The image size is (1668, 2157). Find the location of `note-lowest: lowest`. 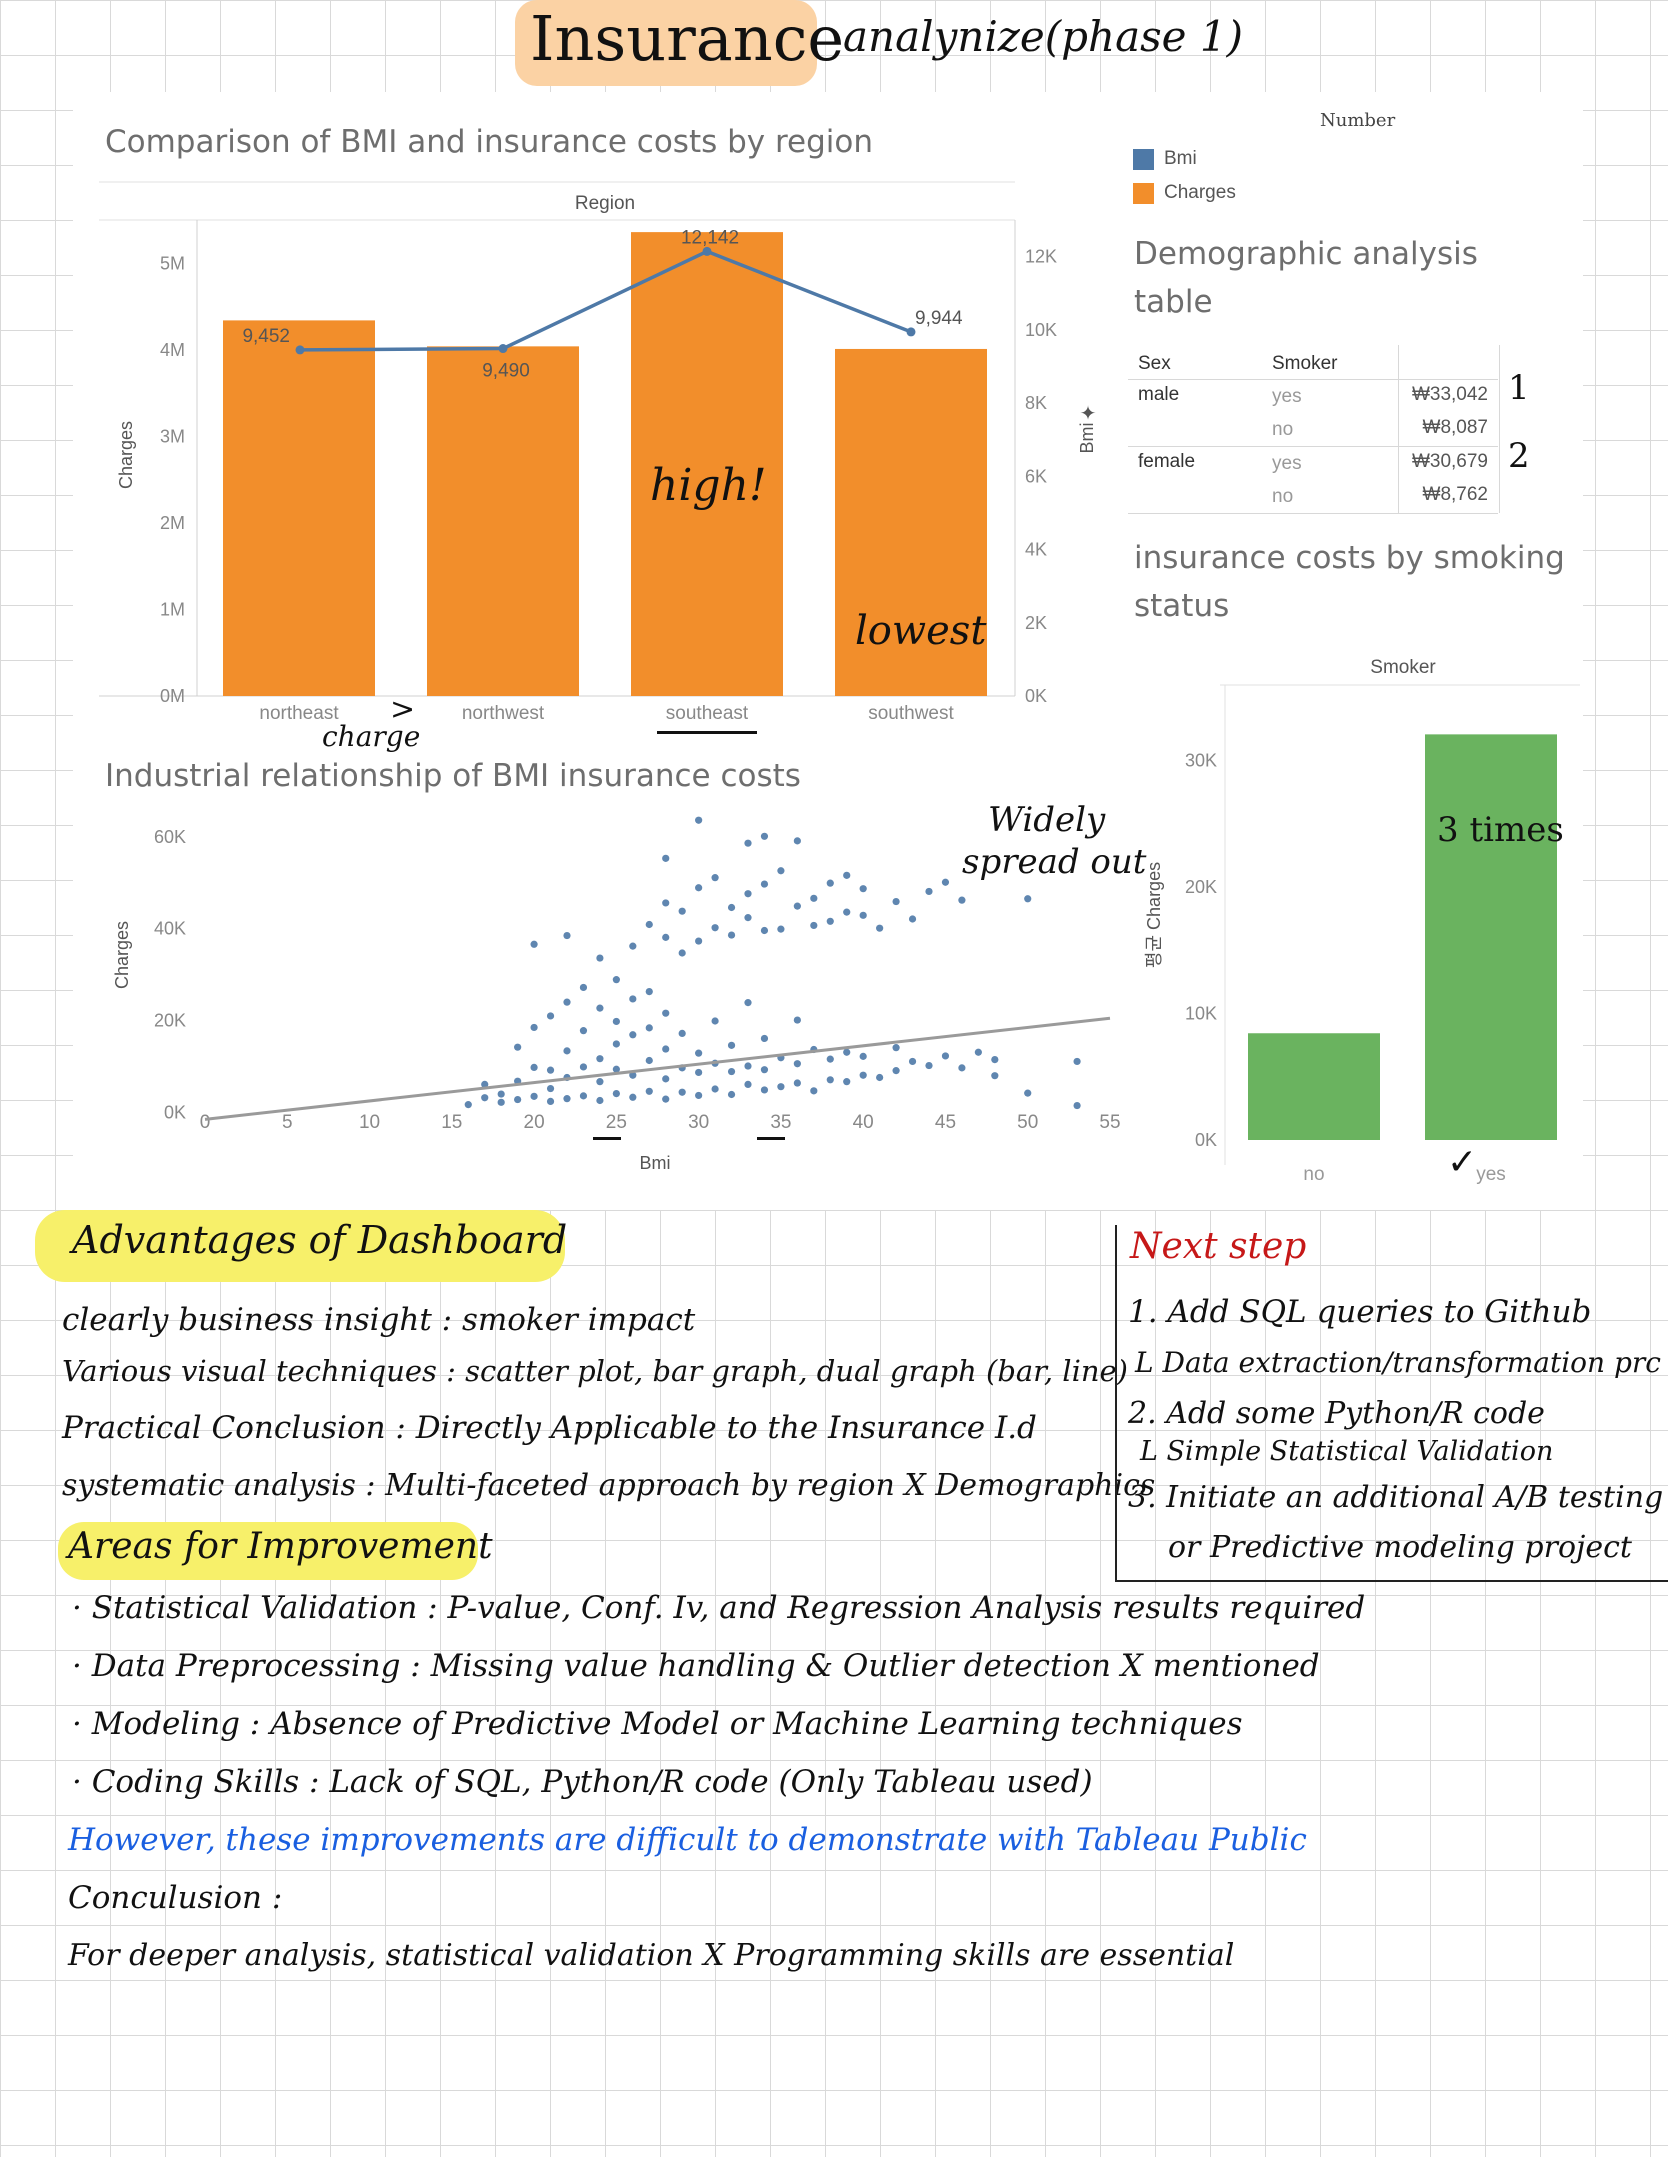

note-lowest: lowest is located at coordinates (921, 631).